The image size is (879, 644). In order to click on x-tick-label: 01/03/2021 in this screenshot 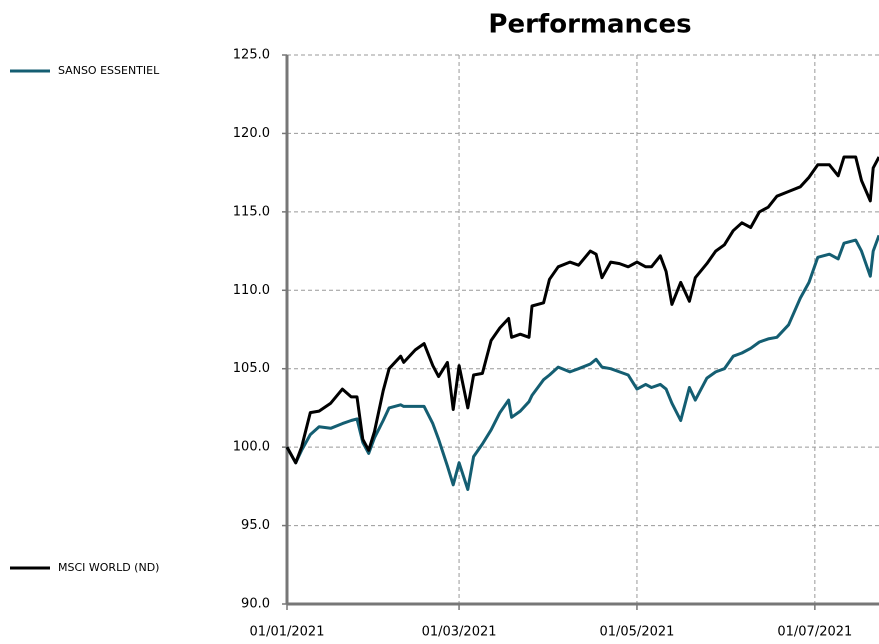, I will do `click(459, 632)`.